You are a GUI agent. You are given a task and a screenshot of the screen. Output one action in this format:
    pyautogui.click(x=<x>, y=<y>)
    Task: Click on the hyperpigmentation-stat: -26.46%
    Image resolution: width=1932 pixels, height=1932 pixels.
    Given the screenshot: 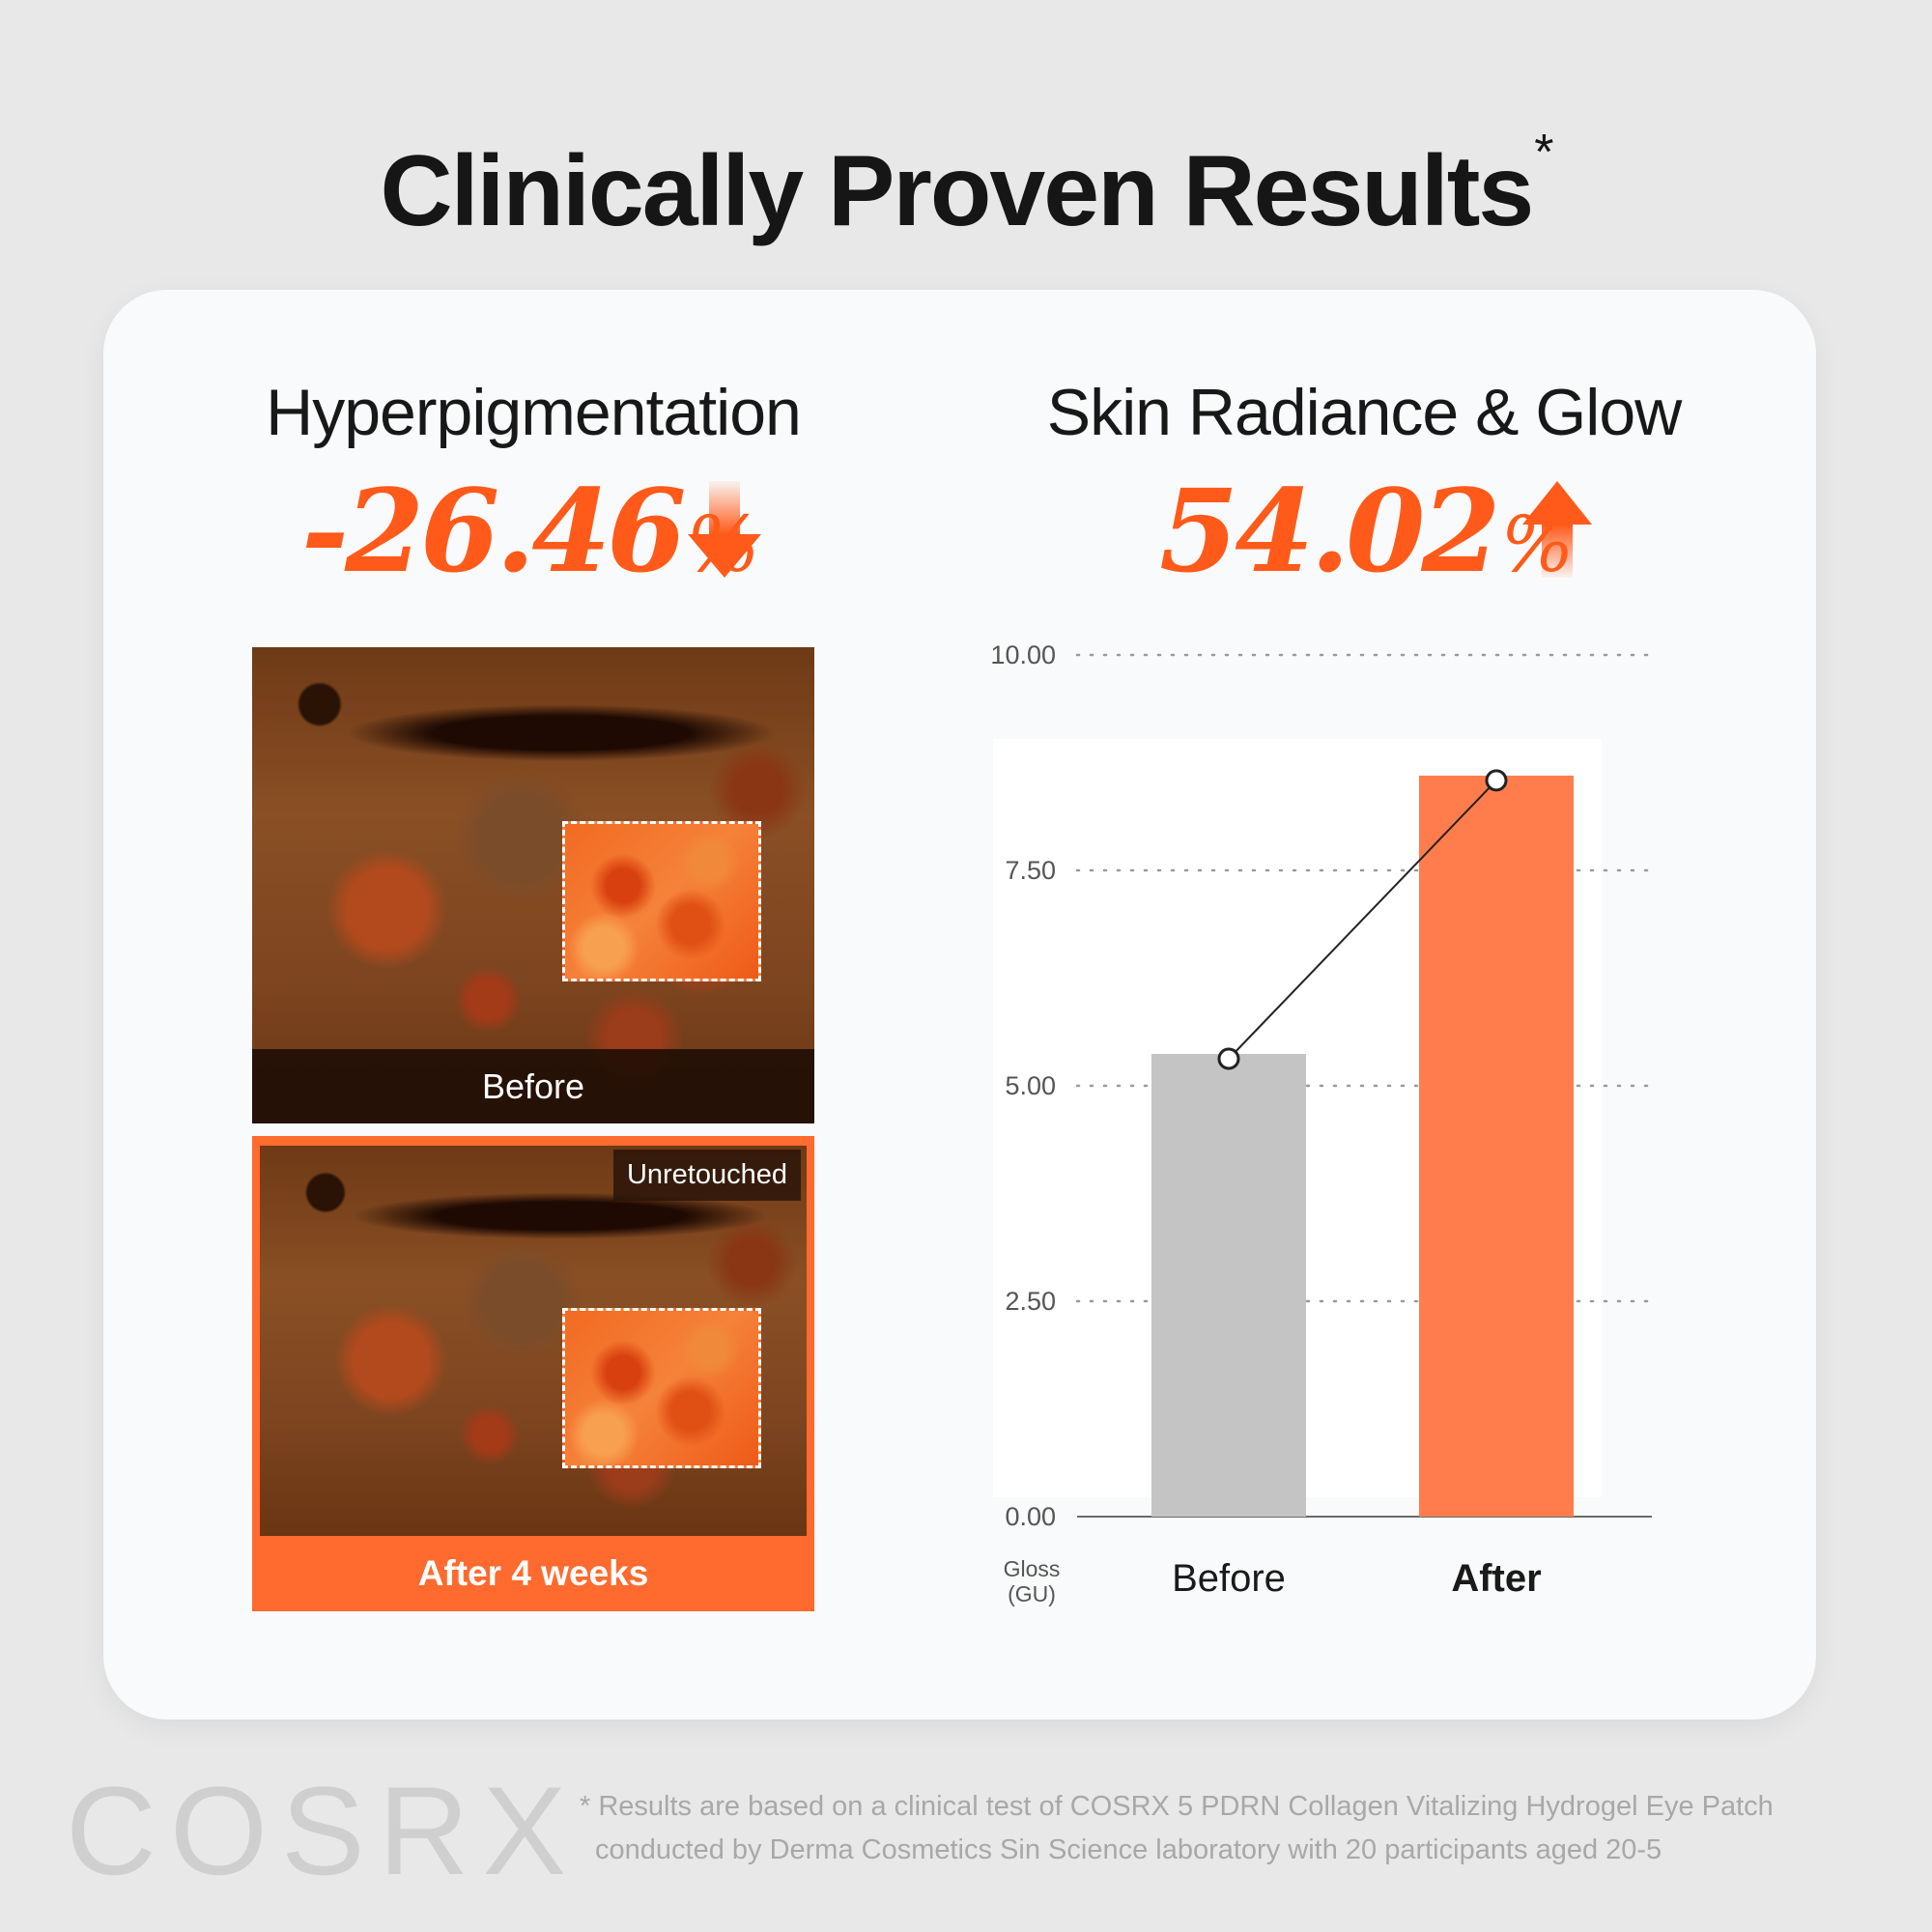 What is the action you would take?
    pyautogui.click(x=530, y=531)
    